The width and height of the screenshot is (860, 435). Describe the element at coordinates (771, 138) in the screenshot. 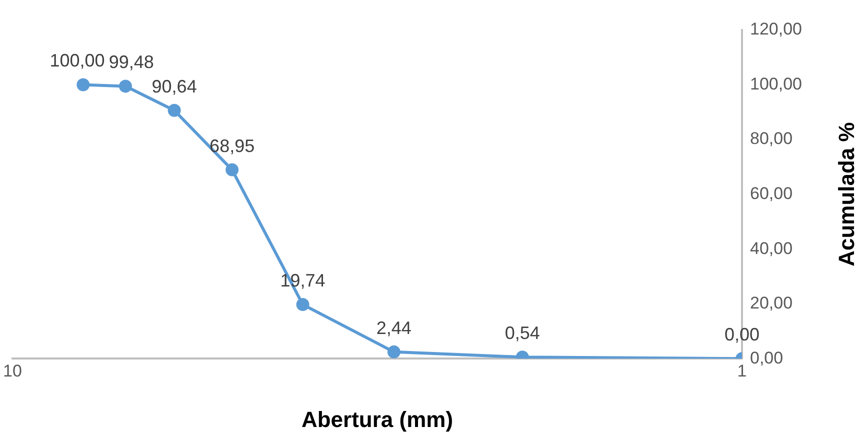

I see `y-tick-label: 80,00` at that location.